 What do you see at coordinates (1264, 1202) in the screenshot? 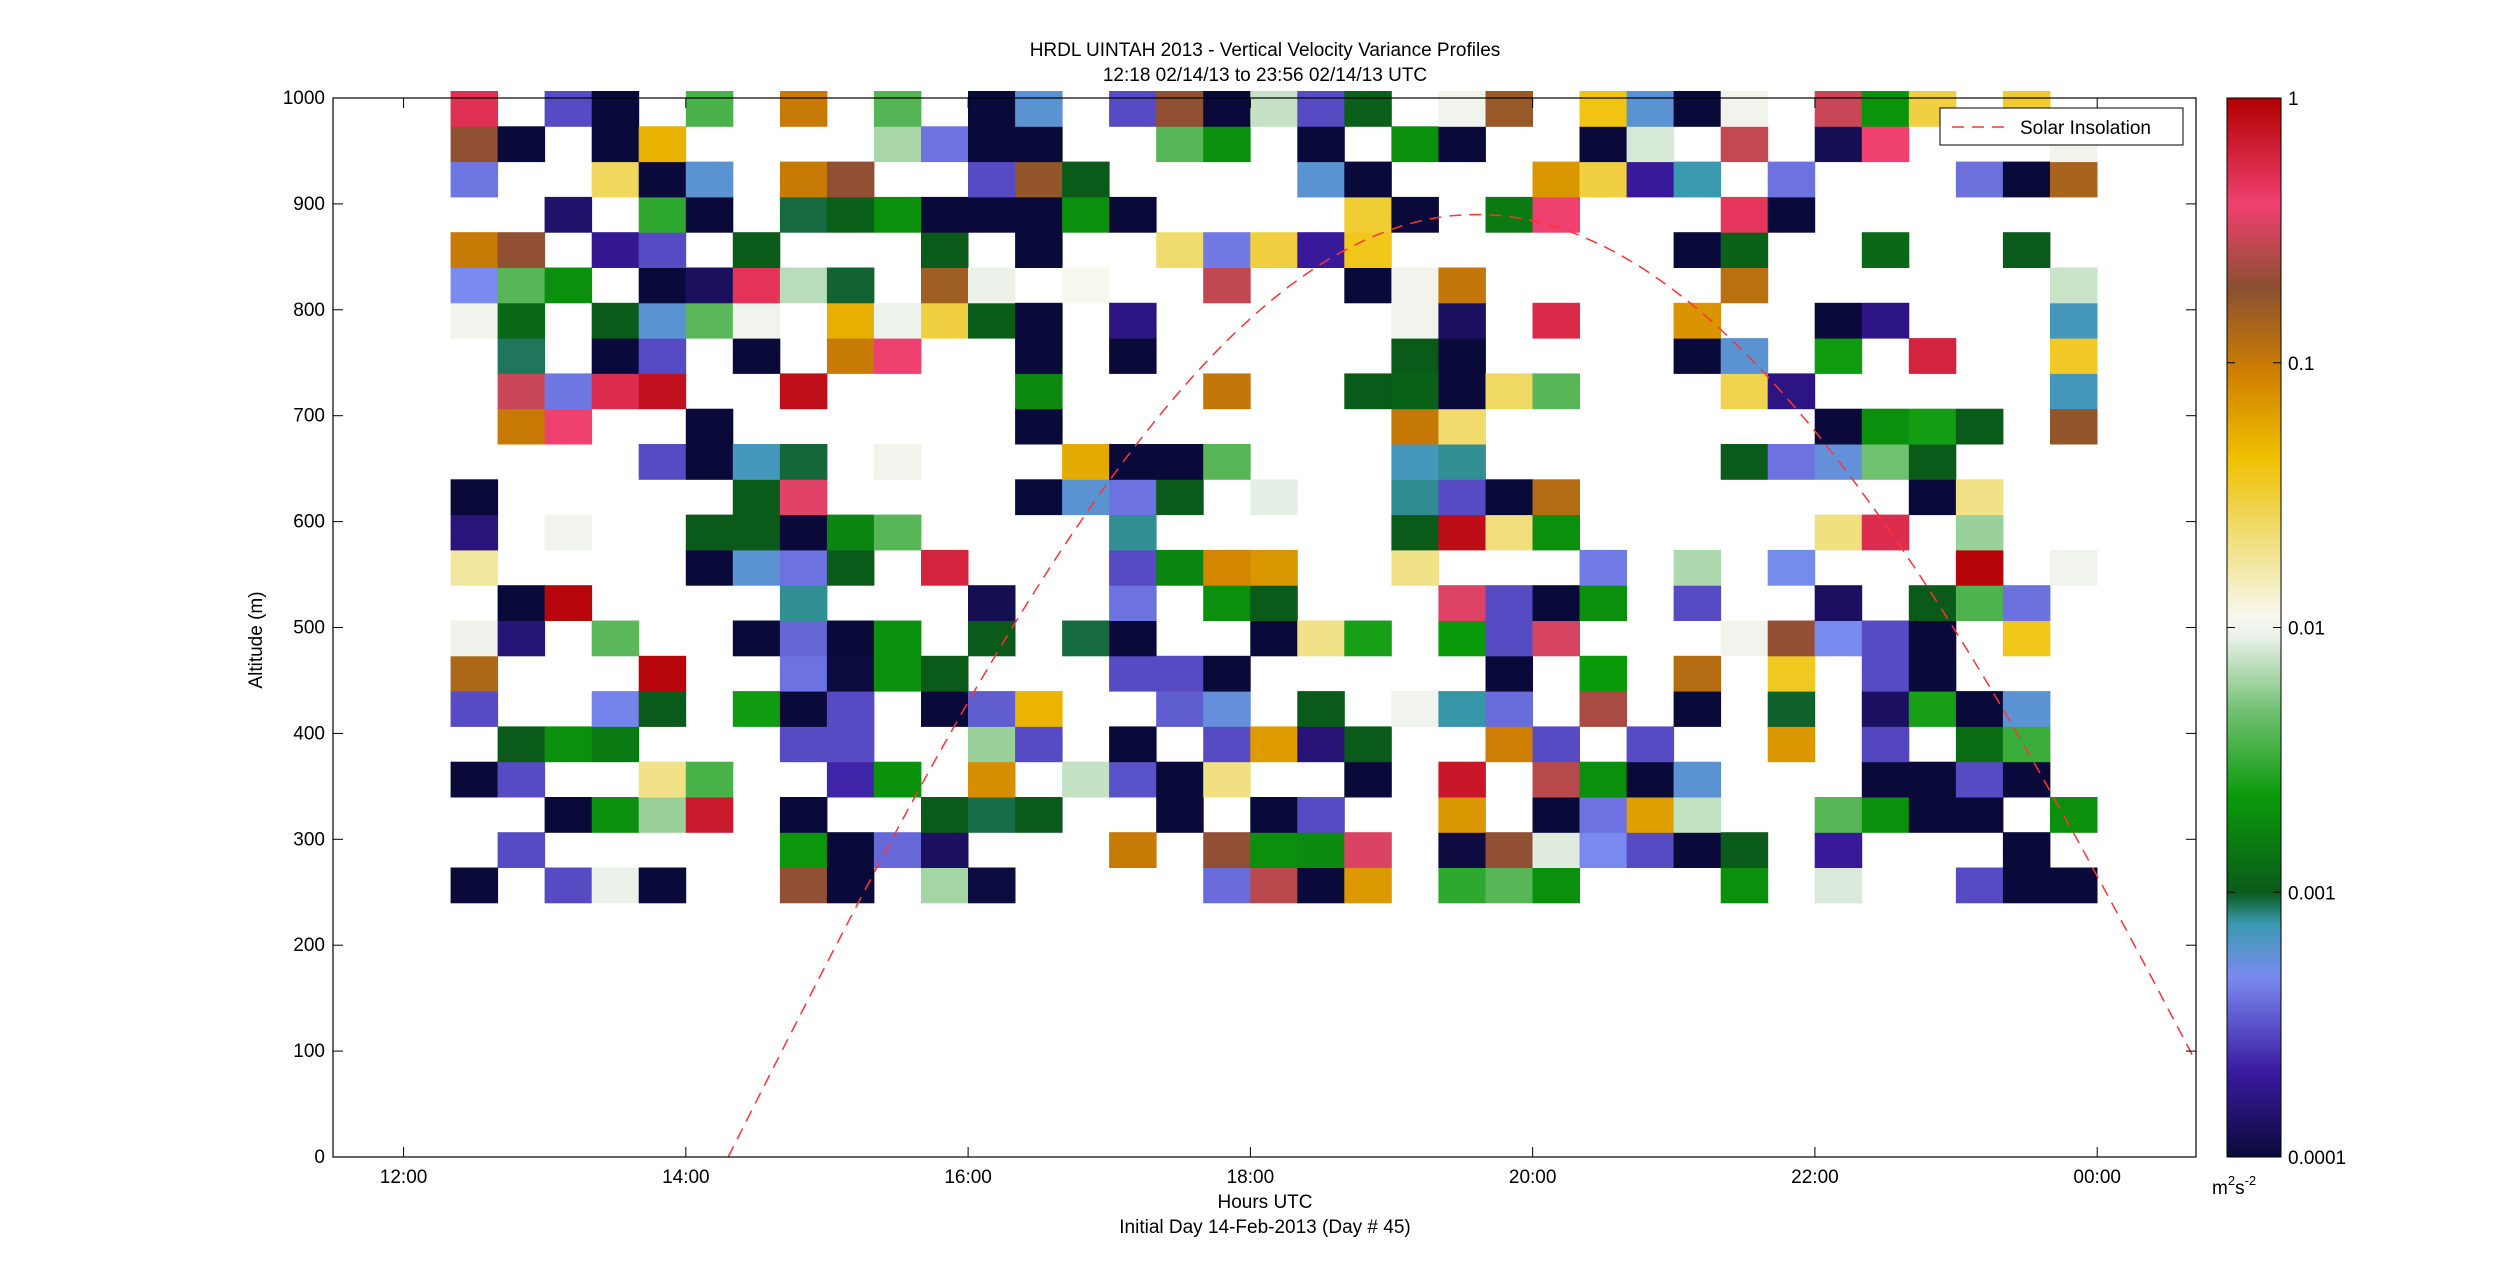
I see `x-axis-label: Hours UTC` at bounding box center [1264, 1202].